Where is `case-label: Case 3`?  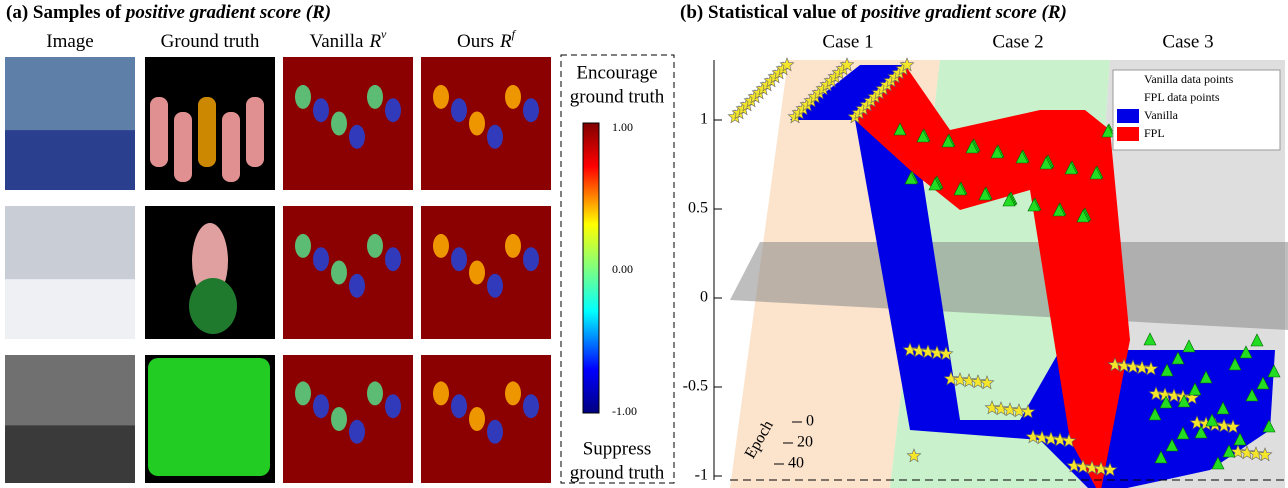 case-label: Case 3 is located at coordinates (1187, 41).